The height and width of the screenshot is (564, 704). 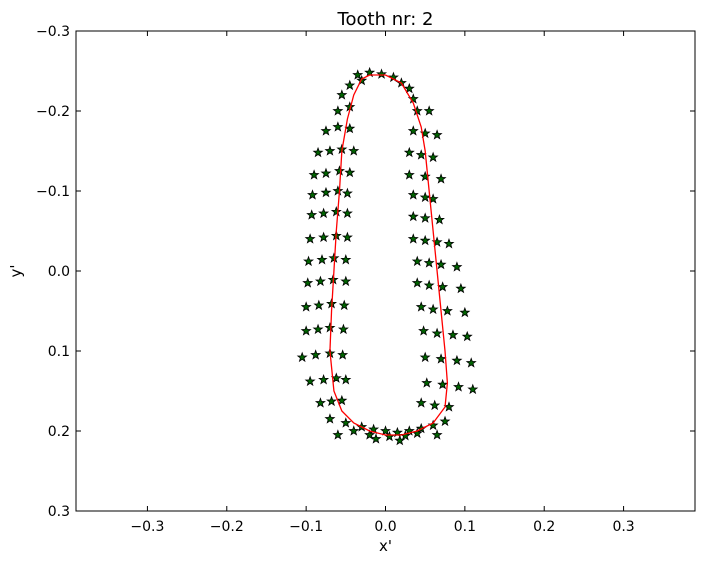 What do you see at coordinates (53, 112) in the screenshot?
I see `y-tick-label: −0.2` at bounding box center [53, 112].